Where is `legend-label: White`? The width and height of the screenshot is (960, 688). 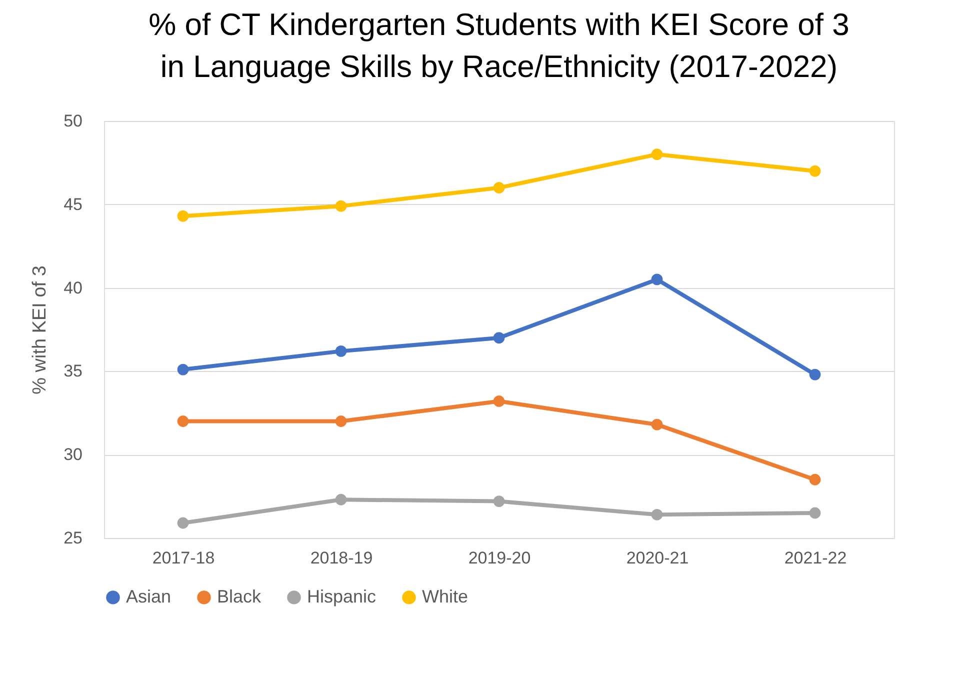
legend-label: White is located at coordinates (445, 596).